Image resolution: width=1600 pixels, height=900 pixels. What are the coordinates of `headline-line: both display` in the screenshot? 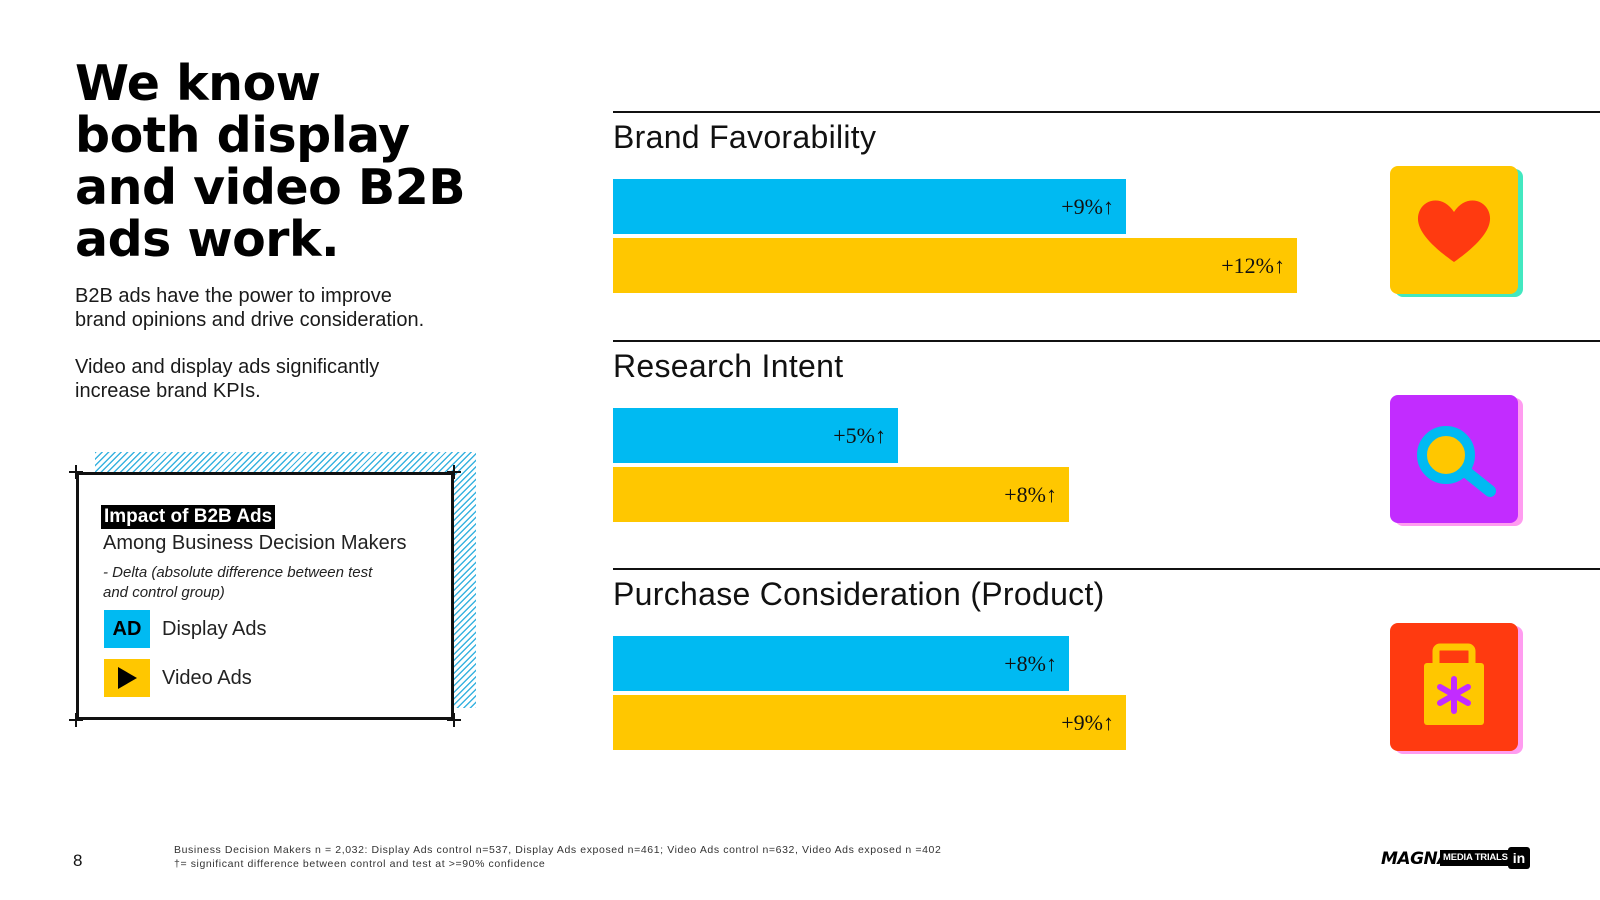 It's located at (242, 135).